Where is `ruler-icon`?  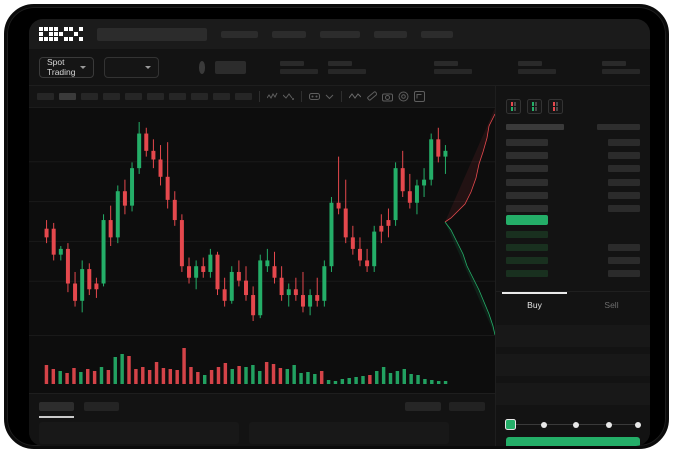 ruler-icon is located at coordinates (371, 96).